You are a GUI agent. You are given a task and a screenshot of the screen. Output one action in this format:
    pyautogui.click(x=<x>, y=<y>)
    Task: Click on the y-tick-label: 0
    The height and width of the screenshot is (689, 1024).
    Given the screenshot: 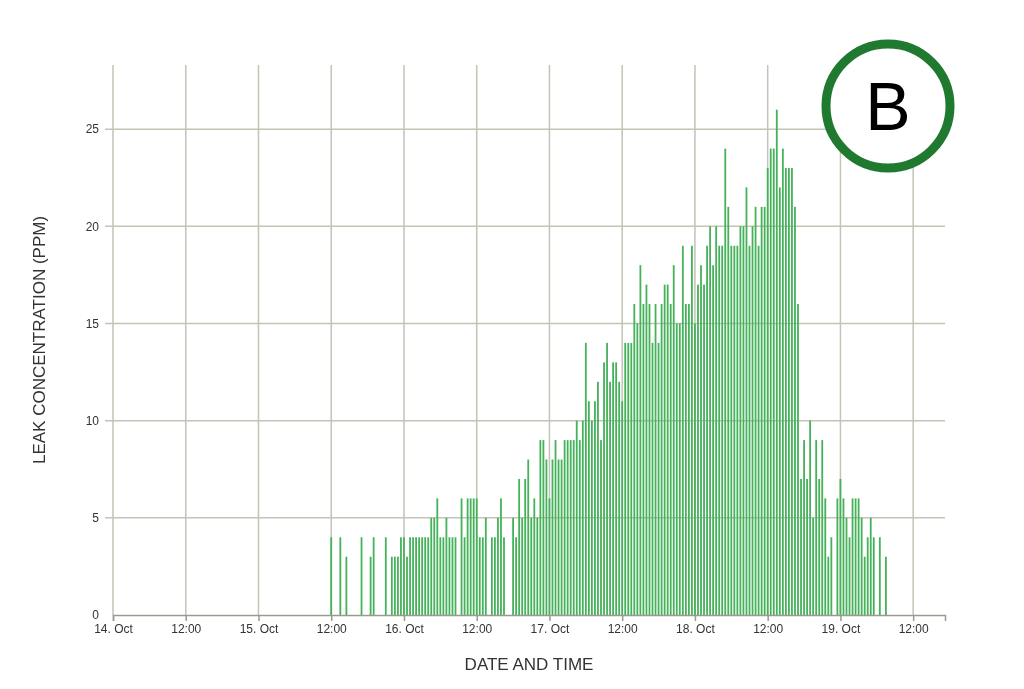 What is the action you would take?
    pyautogui.click(x=96, y=615)
    